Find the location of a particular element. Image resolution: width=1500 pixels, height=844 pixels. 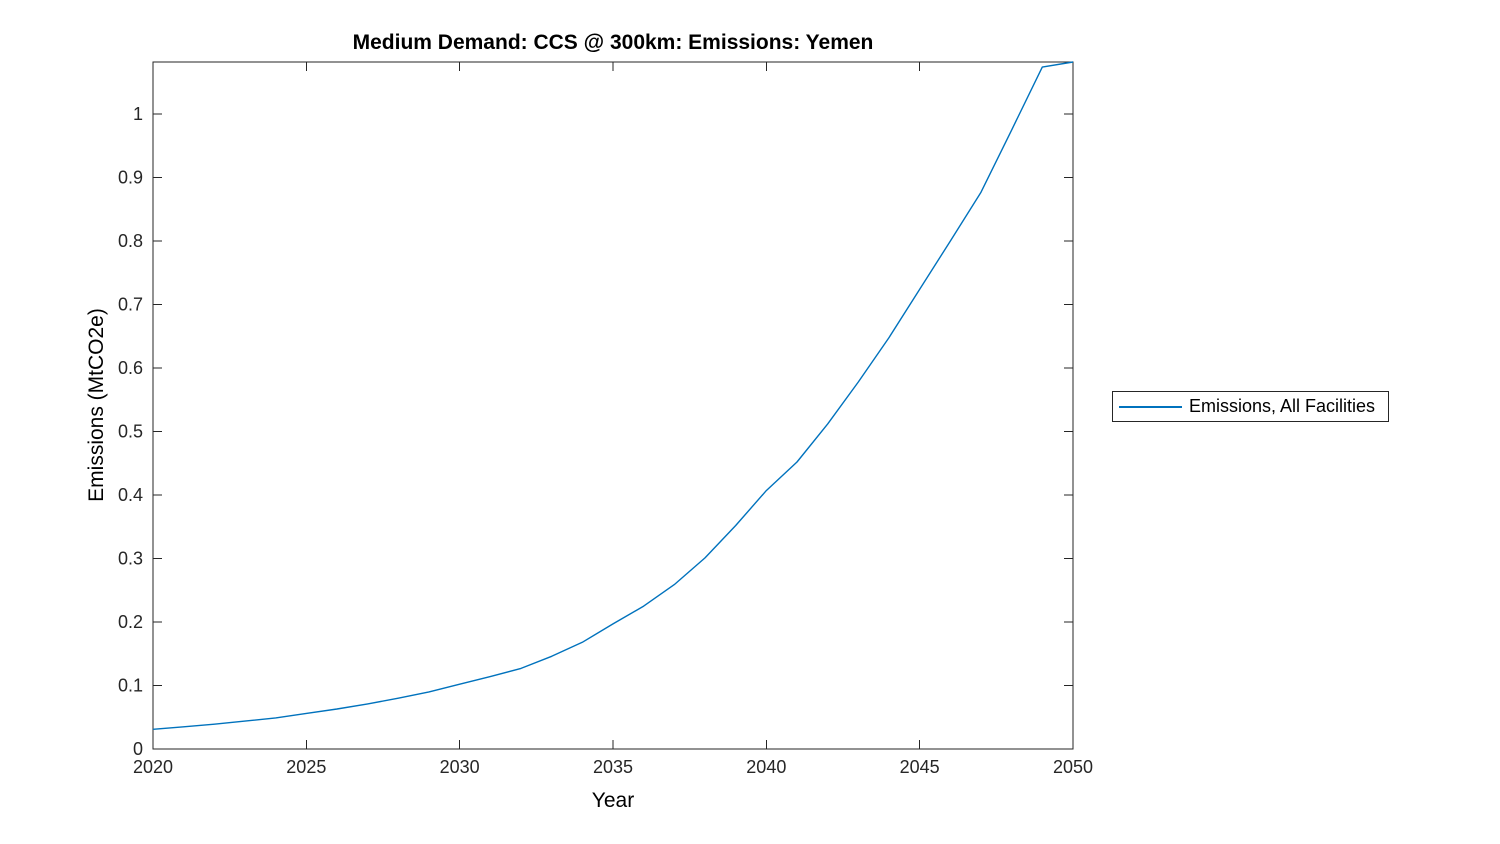

y-tick-label: 0.3 is located at coordinates (130, 559).